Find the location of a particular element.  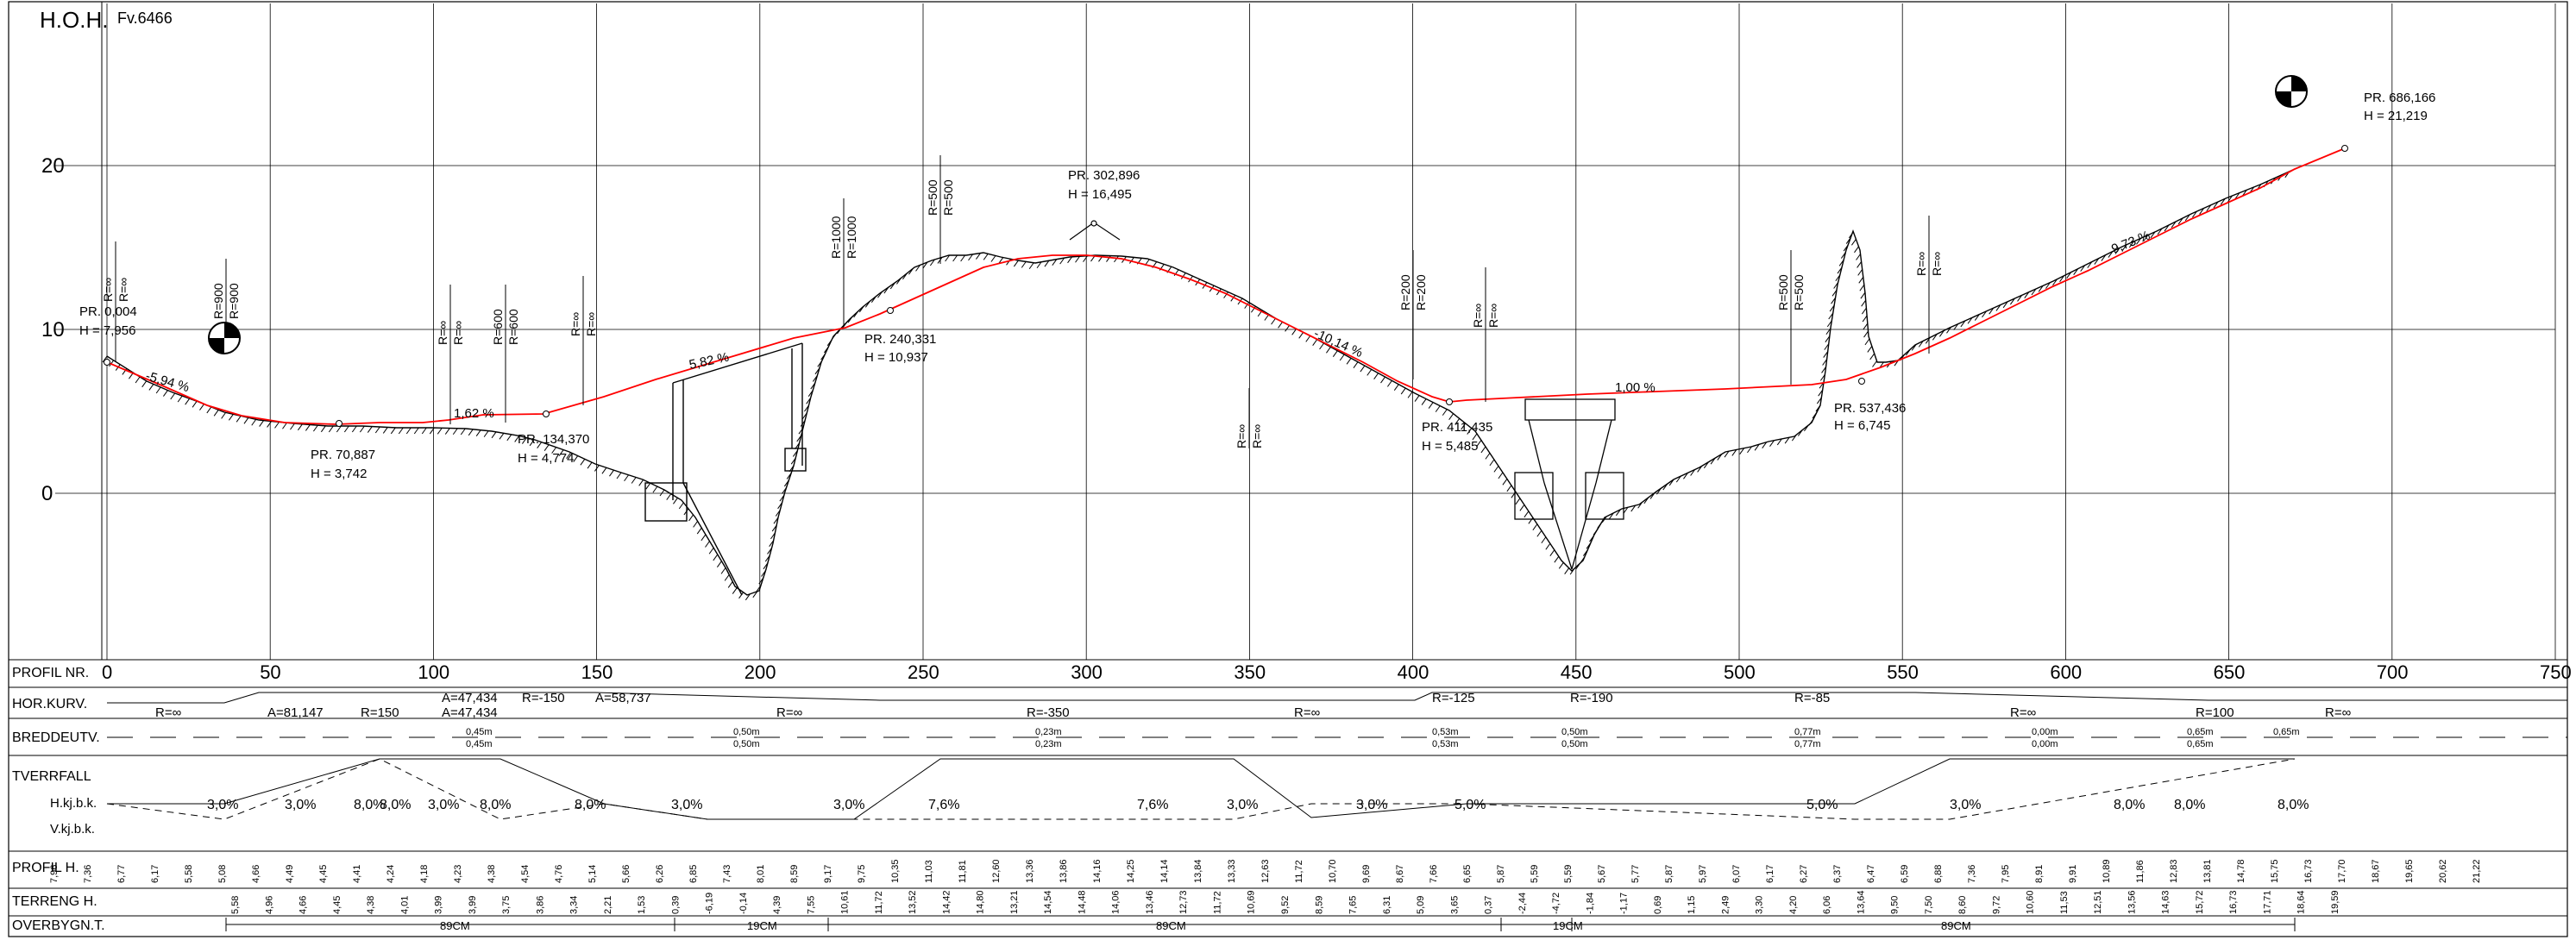

pr-label-4: PR. 302,896 is located at coordinates (1104, 175).